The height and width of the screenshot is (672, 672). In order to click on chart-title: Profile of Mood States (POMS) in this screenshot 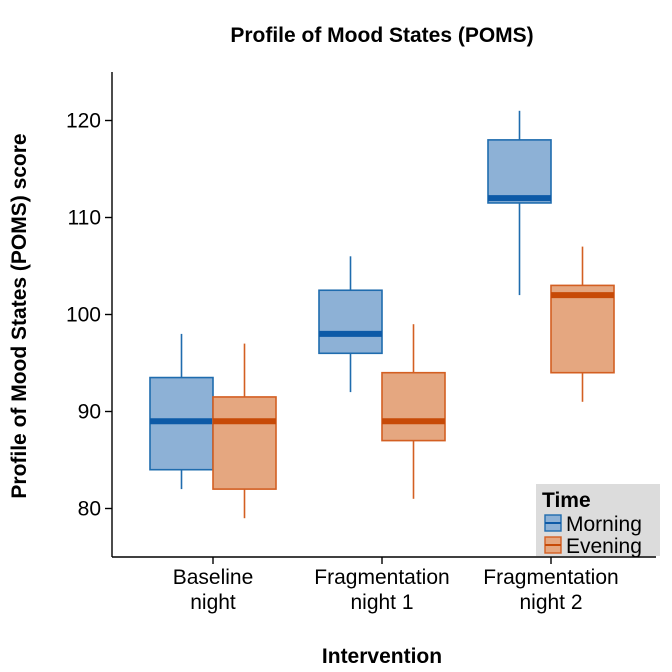, I will do `click(381, 35)`.